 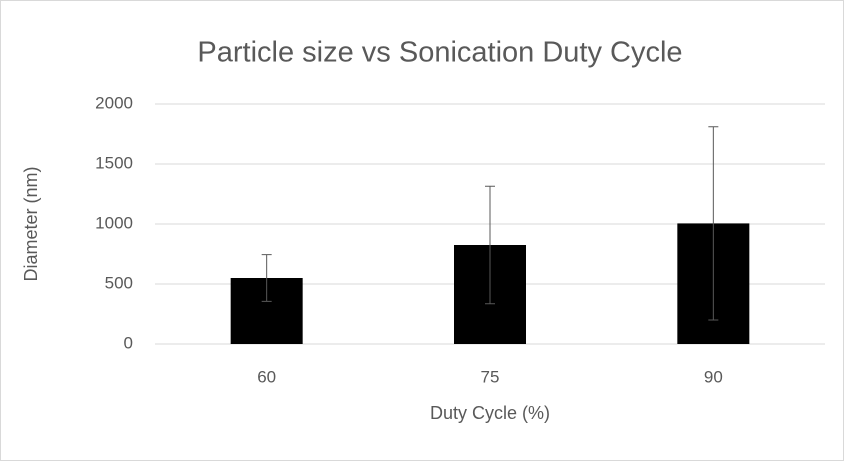 I want to click on y-tick-label: 1000, so click(x=114, y=222).